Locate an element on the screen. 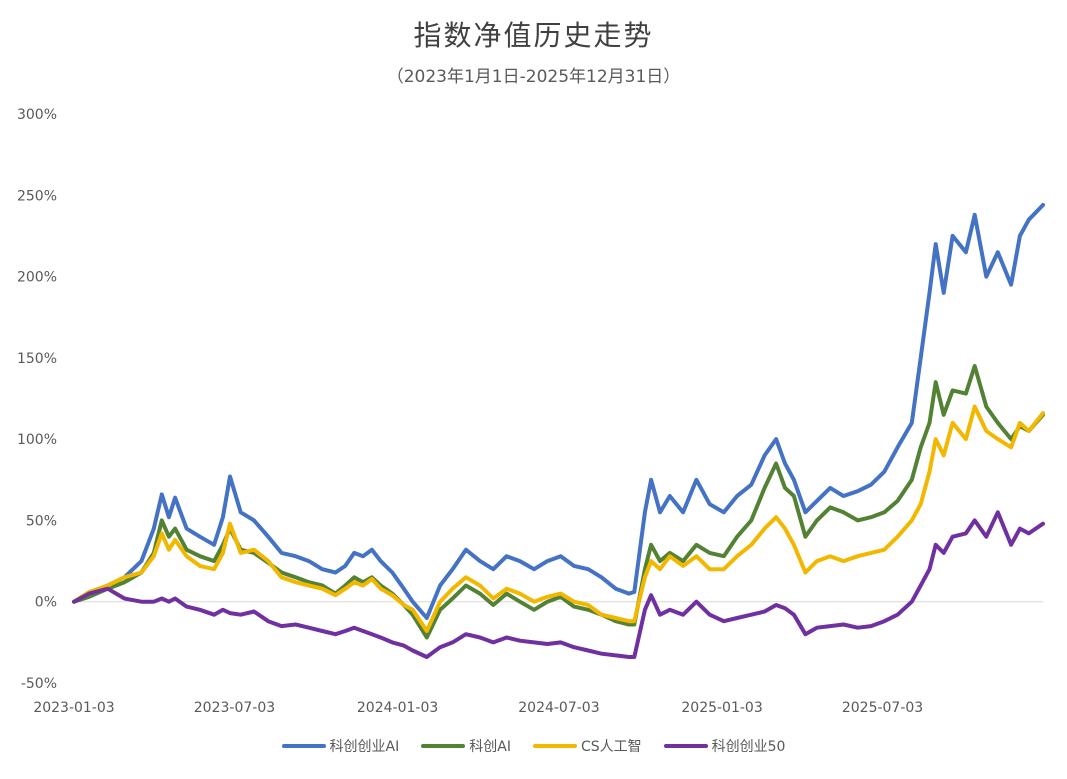 The image size is (1067, 779). x-tick-label: 2023-07-03 is located at coordinates (234, 708).